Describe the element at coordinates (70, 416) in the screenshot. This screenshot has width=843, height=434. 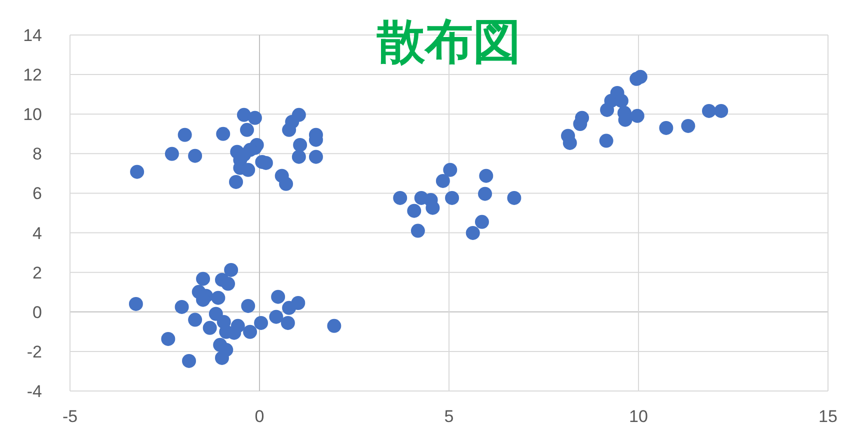
I see `x-tick-label: -5` at that location.